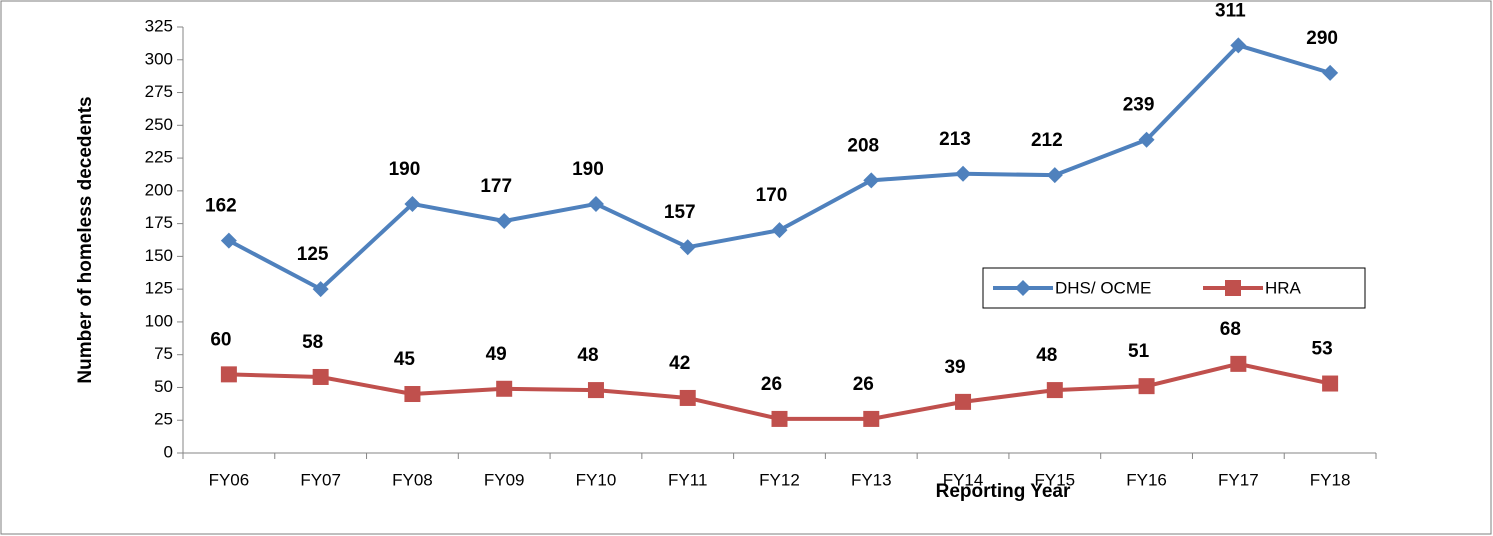  Describe the element at coordinates (772, 195) in the screenshot. I see `data-label: 170` at that location.